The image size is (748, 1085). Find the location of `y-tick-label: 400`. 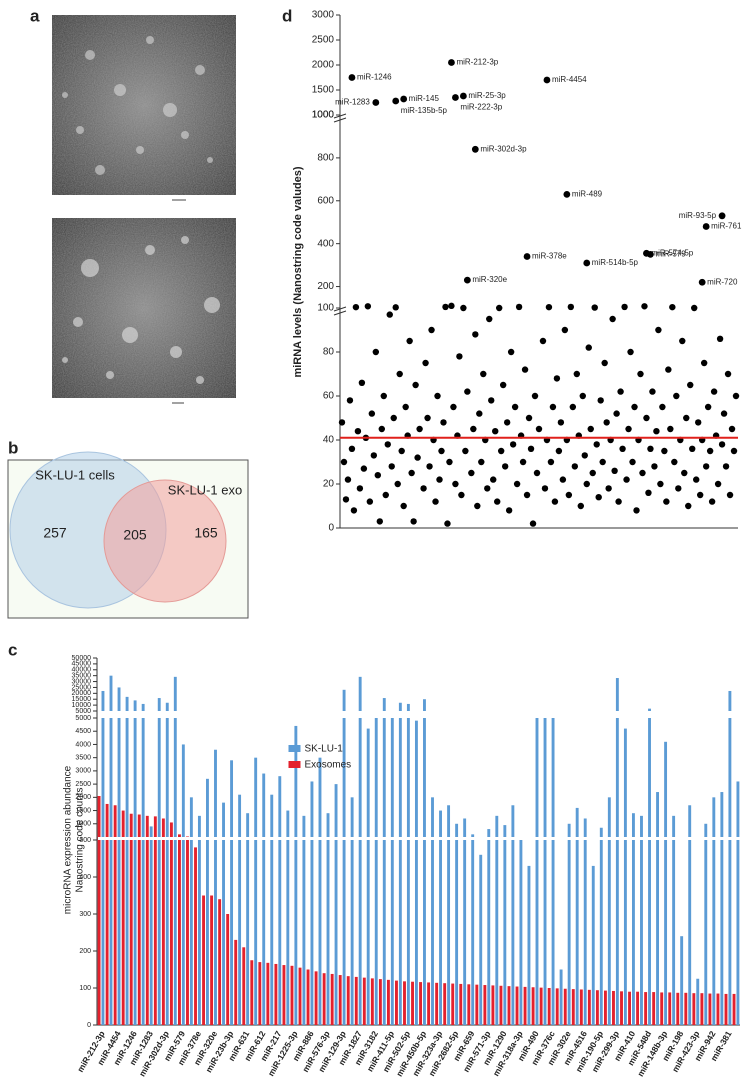

y-tick-label: 400 is located at coordinates (85, 877).